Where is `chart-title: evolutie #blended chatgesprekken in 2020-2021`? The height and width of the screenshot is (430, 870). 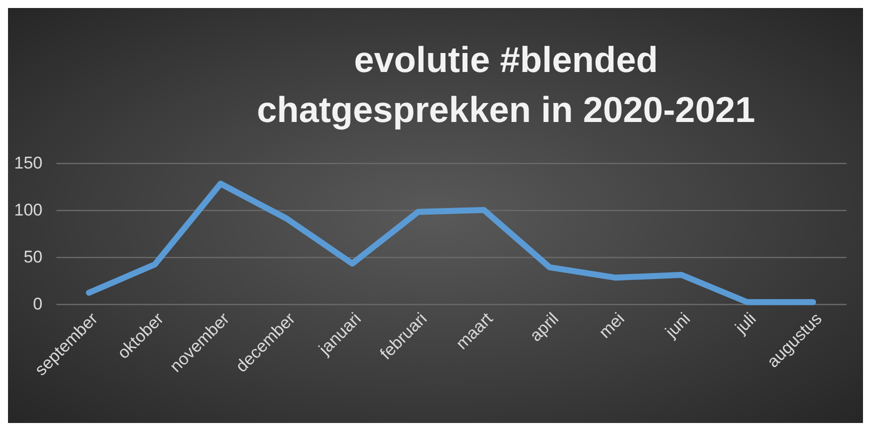
chart-title: evolutie #blended chatgesprekken in 2020-2021 is located at coordinates (506, 84).